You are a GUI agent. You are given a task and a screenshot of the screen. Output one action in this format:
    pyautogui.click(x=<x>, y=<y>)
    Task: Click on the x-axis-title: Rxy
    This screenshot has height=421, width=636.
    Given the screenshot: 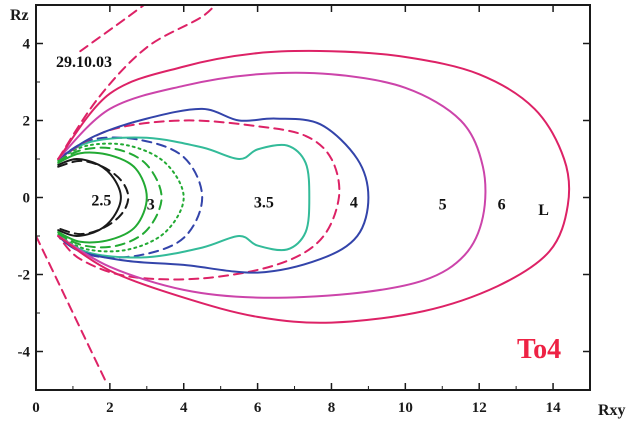 What is the action you would take?
    pyautogui.click(x=612, y=410)
    